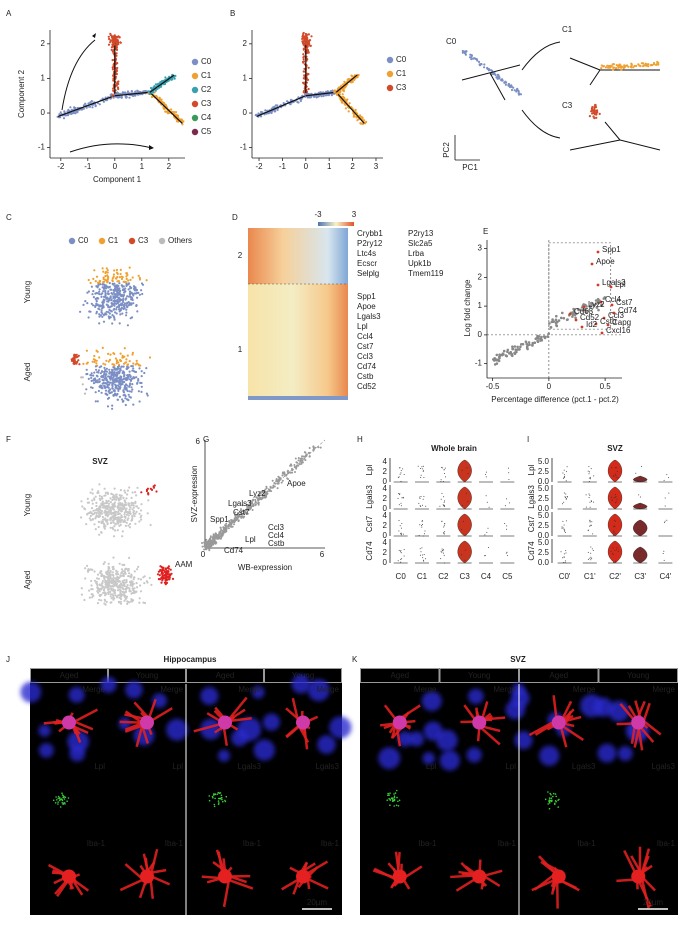  Describe the element at coordinates (451, 41) in the screenshot. I see `branch-label: C0` at that location.